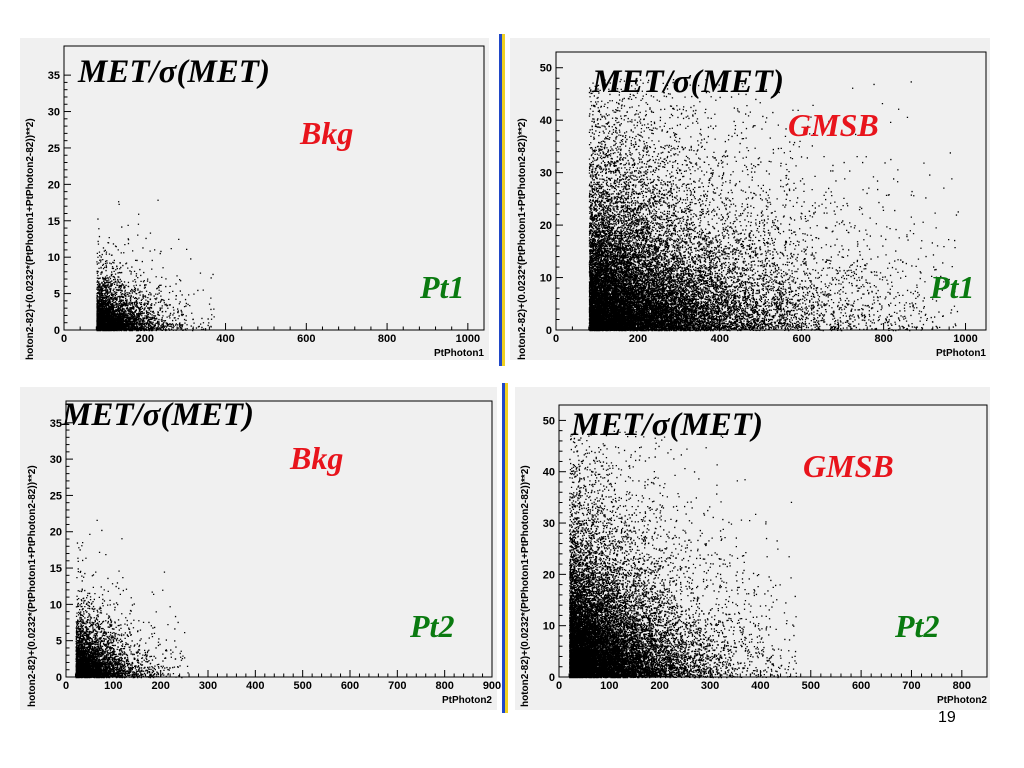  What do you see at coordinates (947, 717) in the screenshot?
I see `slide-number: 19` at bounding box center [947, 717].